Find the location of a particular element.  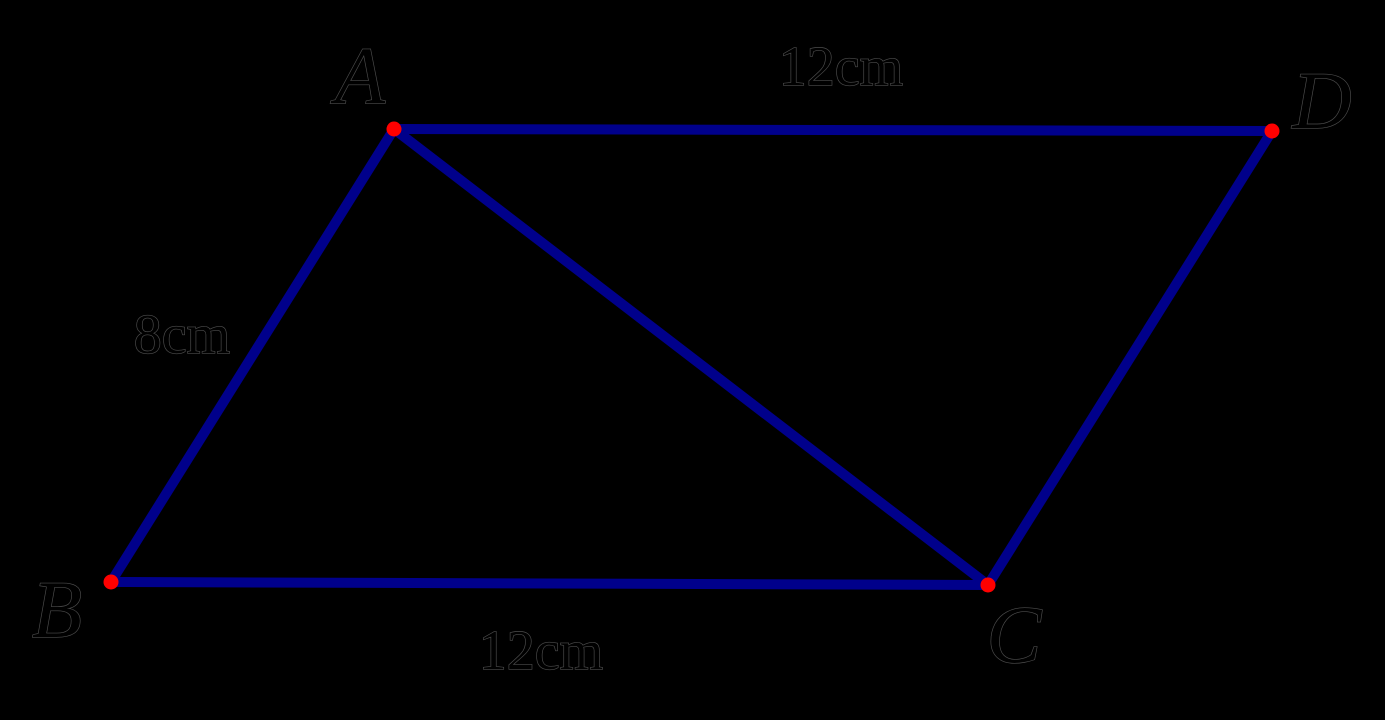

side-label-AD: 12cm is located at coordinates (841, 67).